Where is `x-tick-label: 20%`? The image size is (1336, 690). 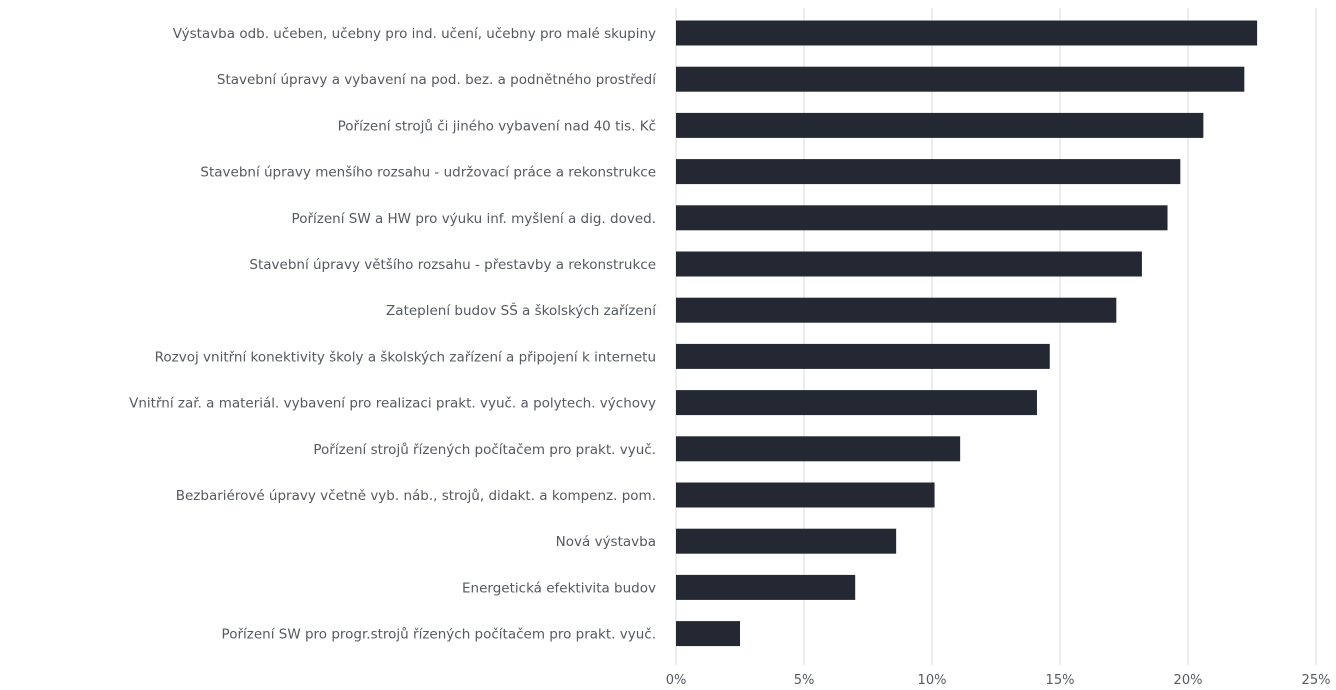
x-tick-label: 20% is located at coordinates (1188, 680).